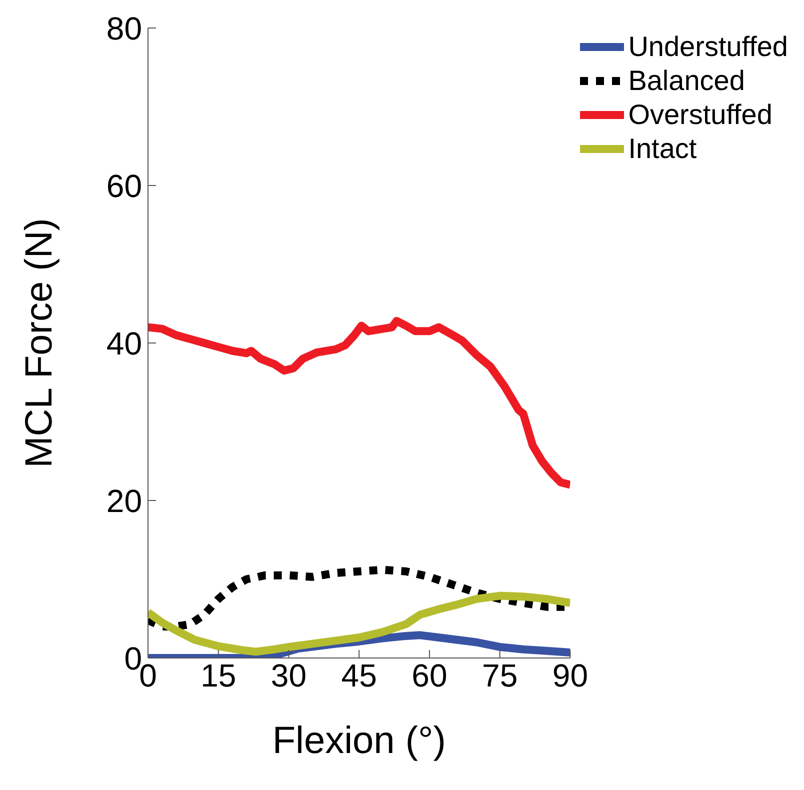  What do you see at coordinates (430, 676) in the screenshot?
I see `x-tick-label: 60` at bounding box center [430, 676].